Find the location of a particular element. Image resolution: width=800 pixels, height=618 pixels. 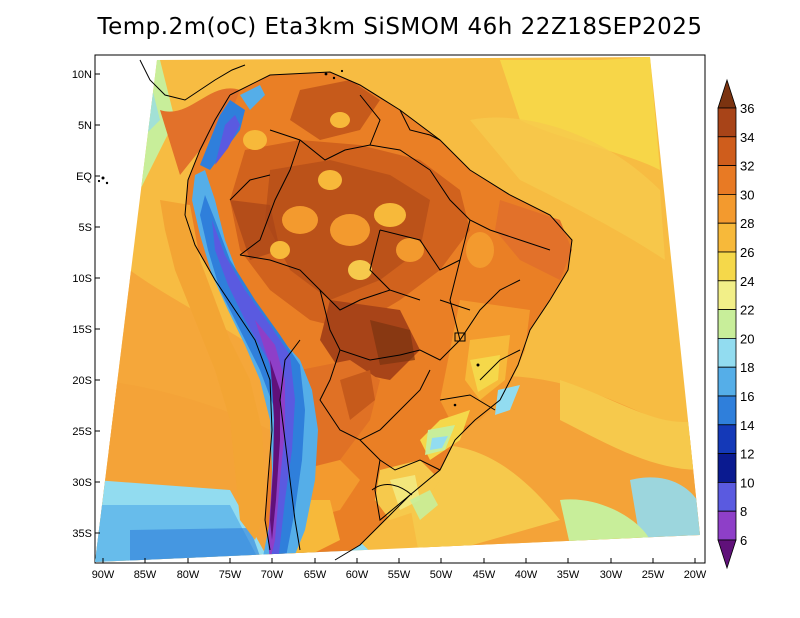

colorbar-max-arrow is located at coordinates (727, 93).